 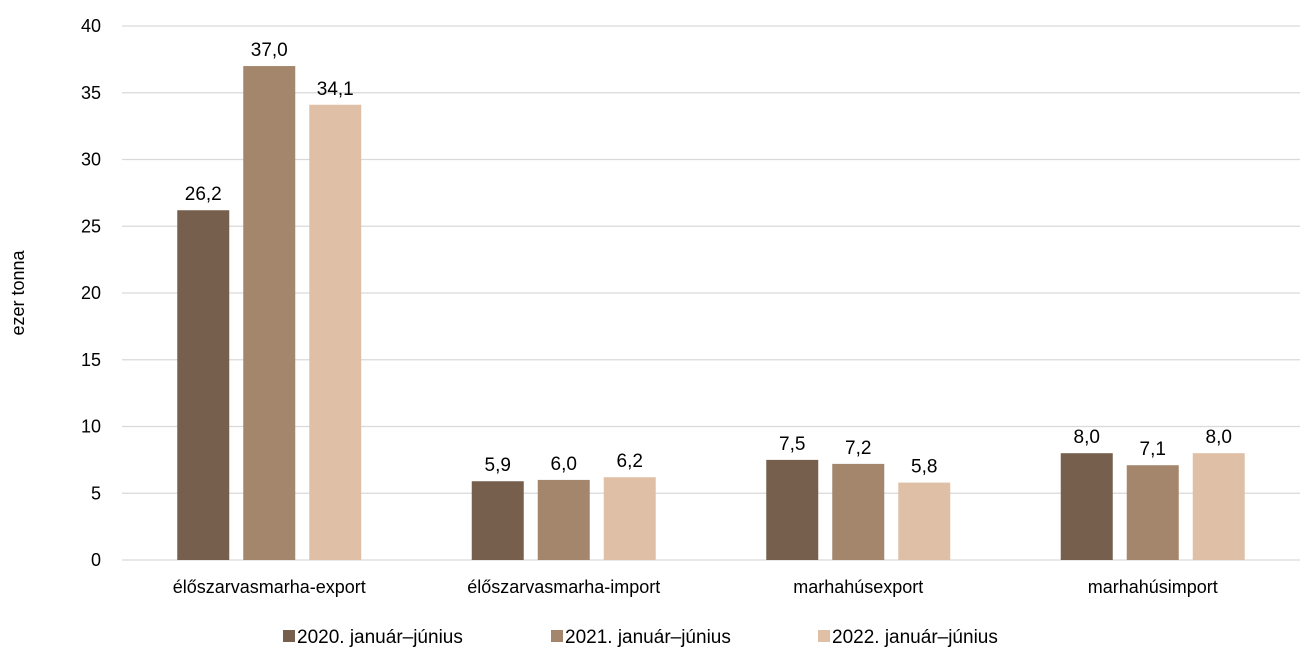 I want to click on y-tick-label: 20, so click(x=91, y=293).